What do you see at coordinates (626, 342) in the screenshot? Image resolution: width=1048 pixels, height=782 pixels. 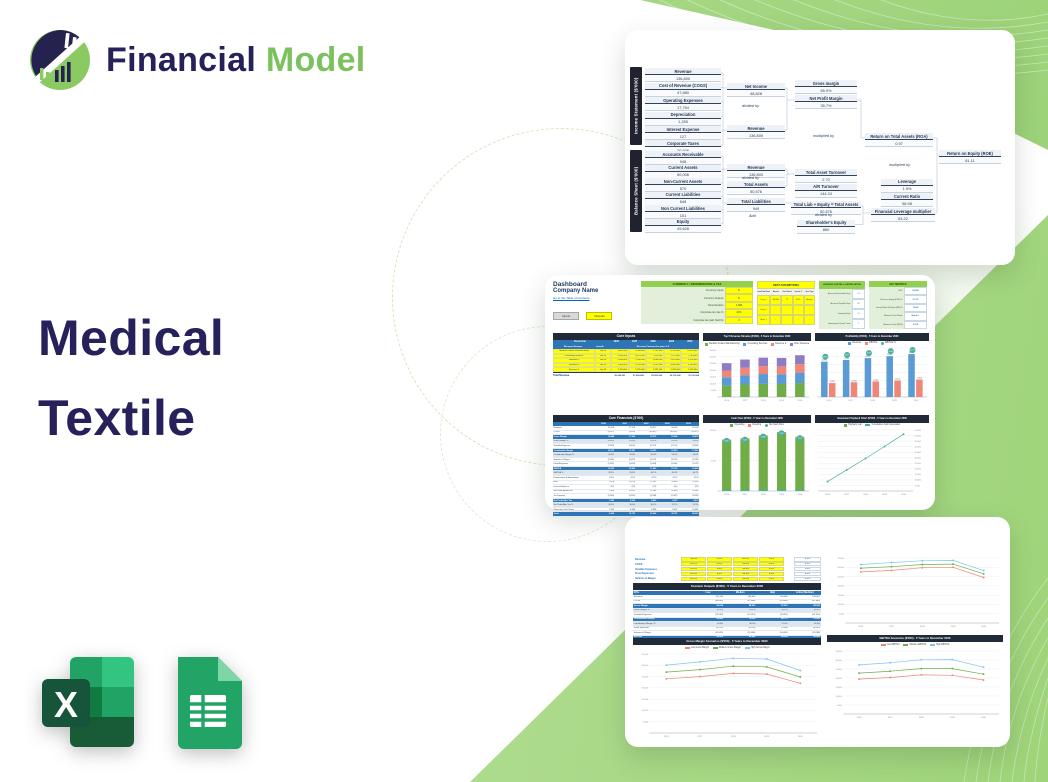 I see `fiscal-year-row: Fiscal Year 2026 2027 2028 2029 2030` at bounding box center [626, 342].